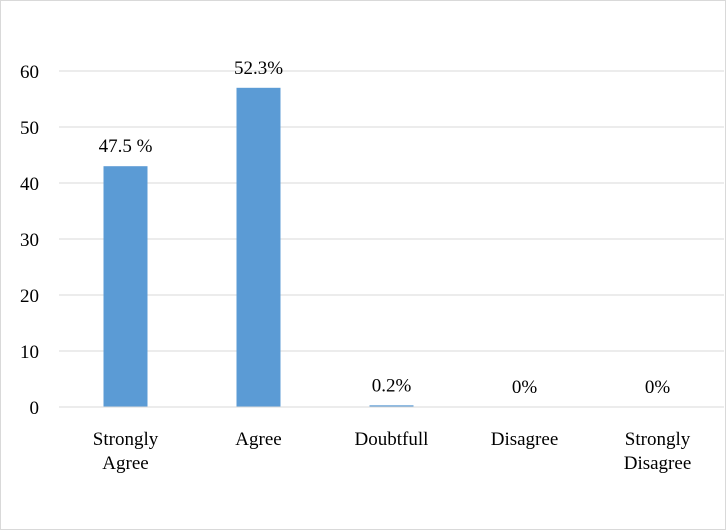 The width and height of the screenshot is (728, 532). What do you see at coordinates (29, 72) in the screenshot?
I see `y-tick-label: 60` at bounding box center [29, 72].